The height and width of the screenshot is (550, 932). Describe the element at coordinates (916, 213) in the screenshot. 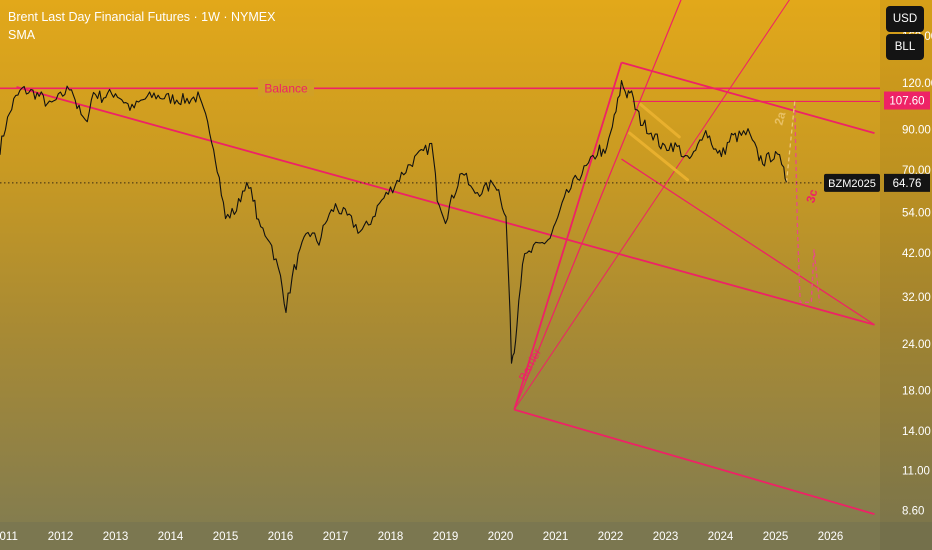

I see `y-tick-label: 54.00` at that location.